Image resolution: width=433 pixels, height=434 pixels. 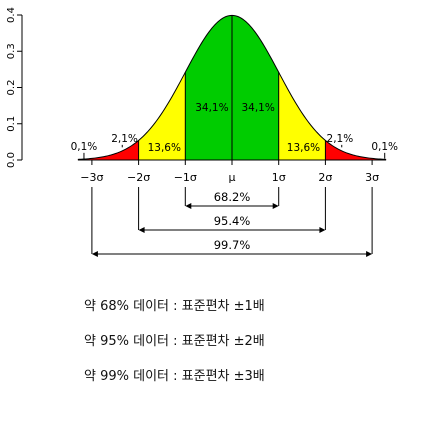 I want to click on interval-label-2: 99.7%, so click(x=232, y=245).